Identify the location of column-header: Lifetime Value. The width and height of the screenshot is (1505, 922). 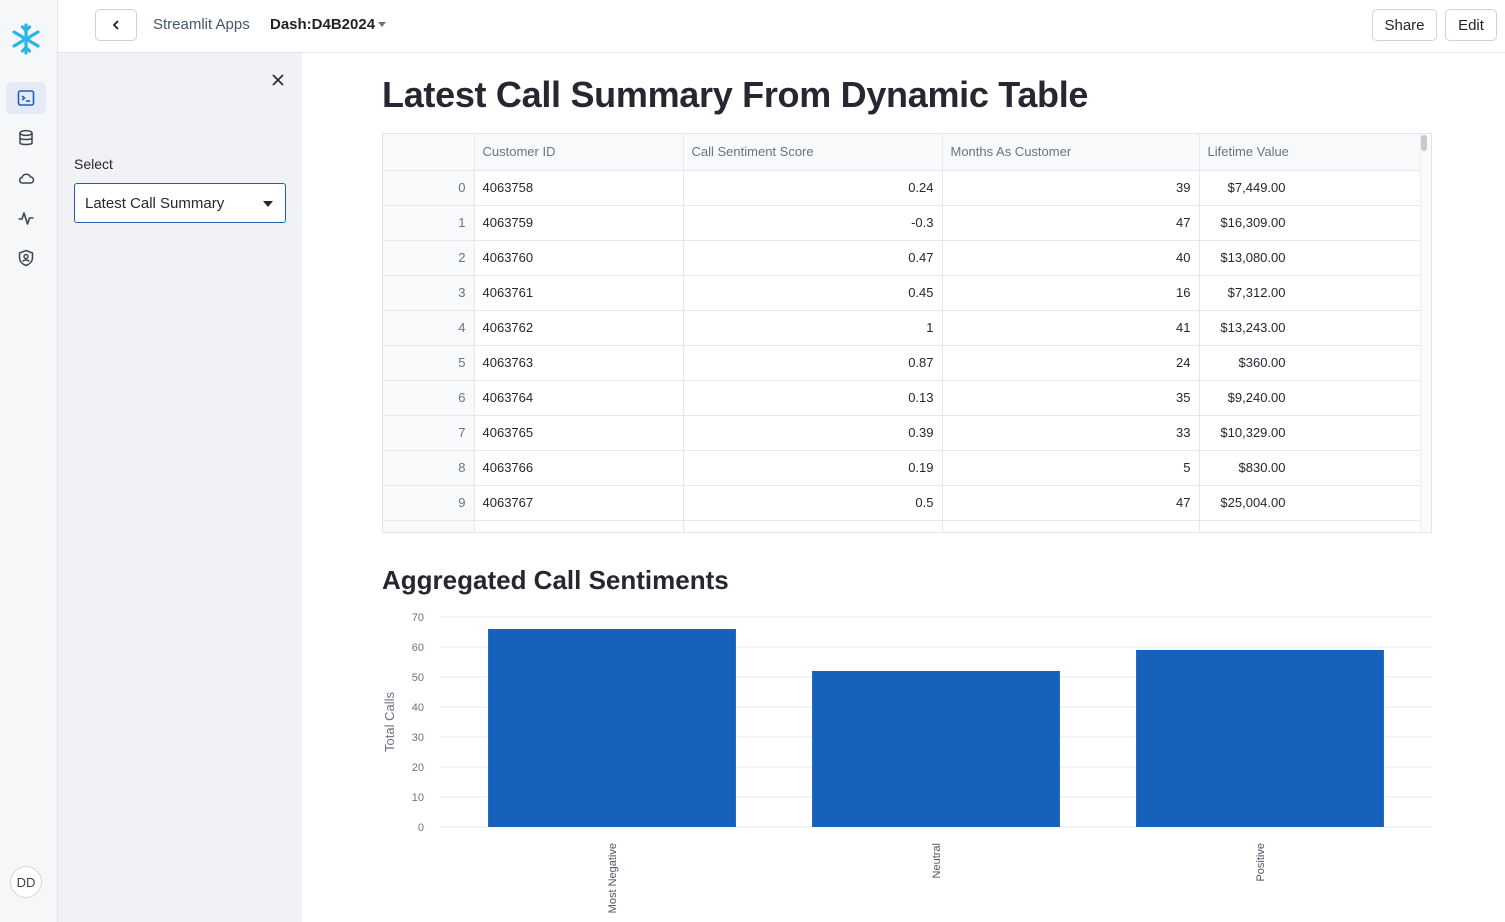
(1314, 152).